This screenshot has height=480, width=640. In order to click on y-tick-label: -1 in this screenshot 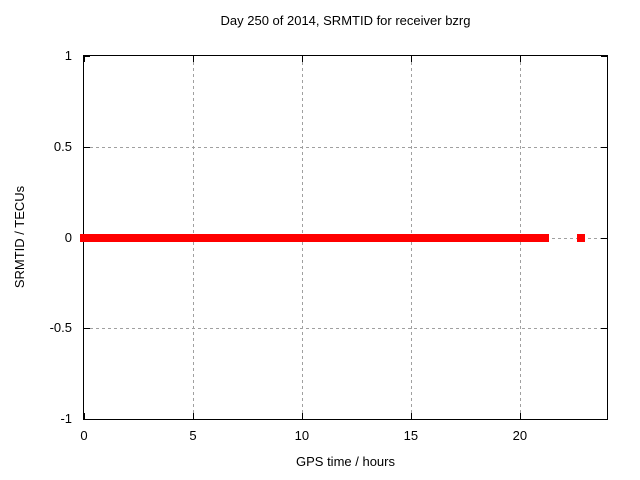, I will do `click(66, 418)`.